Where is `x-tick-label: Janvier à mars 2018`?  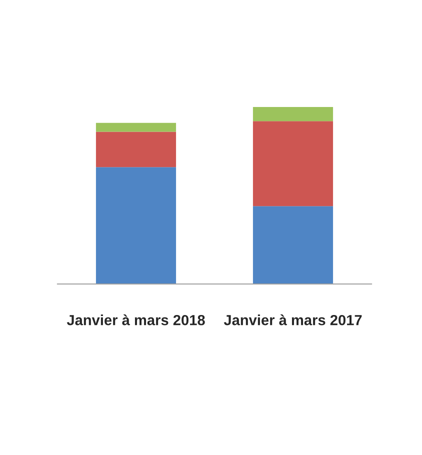 x-tick-label: Janvier à mars 2018 is located at coordinates (135, 320).